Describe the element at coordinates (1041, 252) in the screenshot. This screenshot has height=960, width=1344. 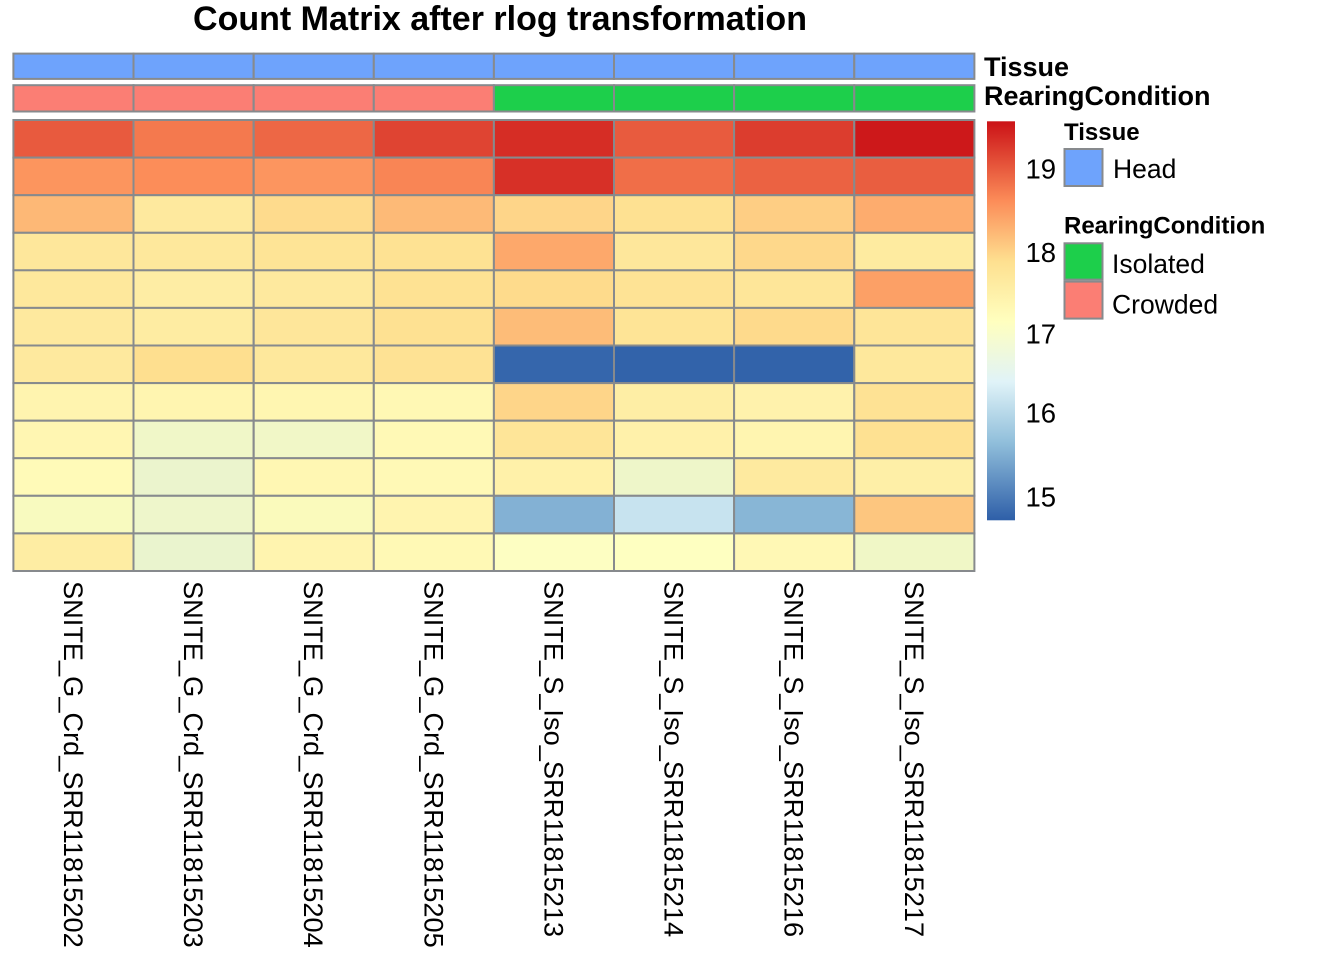
I see `svg-text: 18` at that location.